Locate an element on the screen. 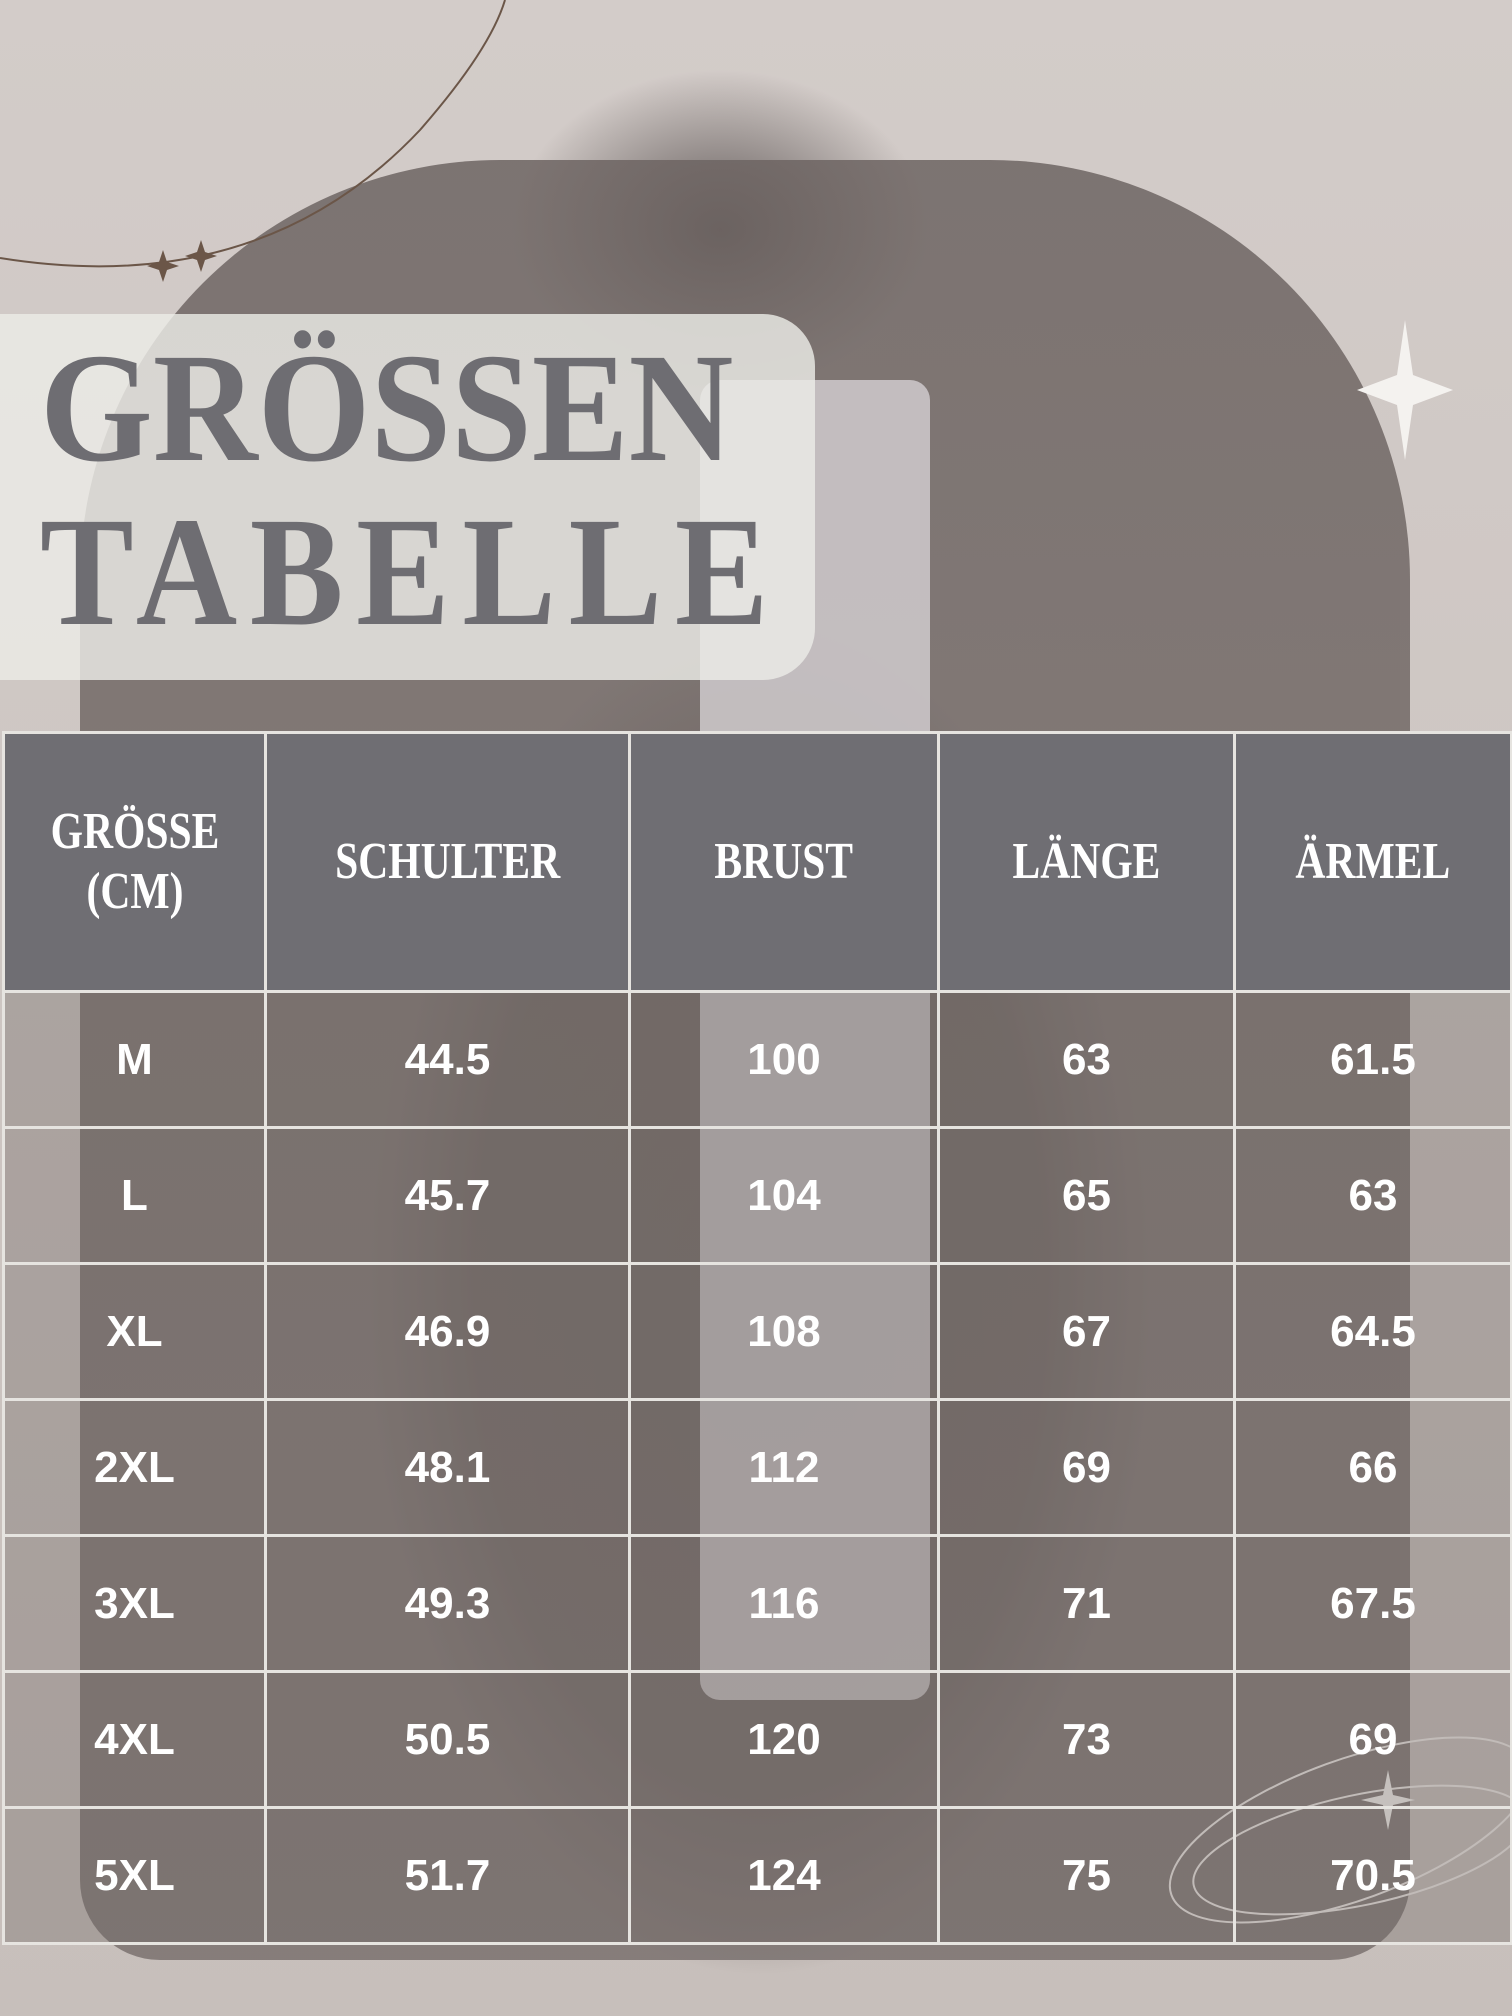 Image resolution: width=1512 pixels, height=2016 pixels. column-header-label: BRUST is located at coordinates (784, 862).